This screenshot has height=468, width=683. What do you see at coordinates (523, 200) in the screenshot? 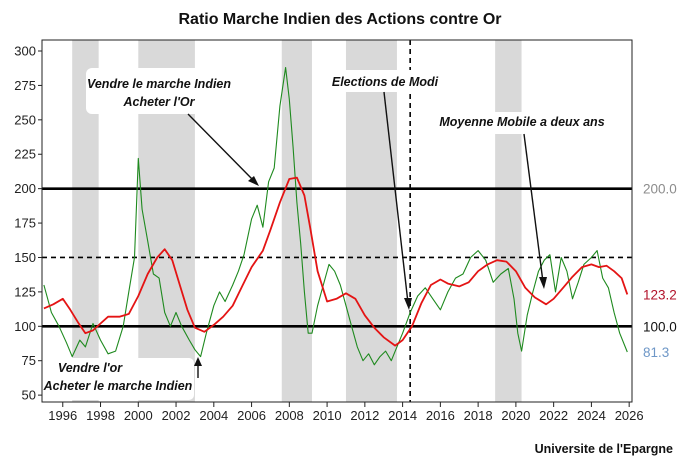
I see `annotation-moving-average: Moyenne Mobile a deux ans` at bounding box center [523, 200].